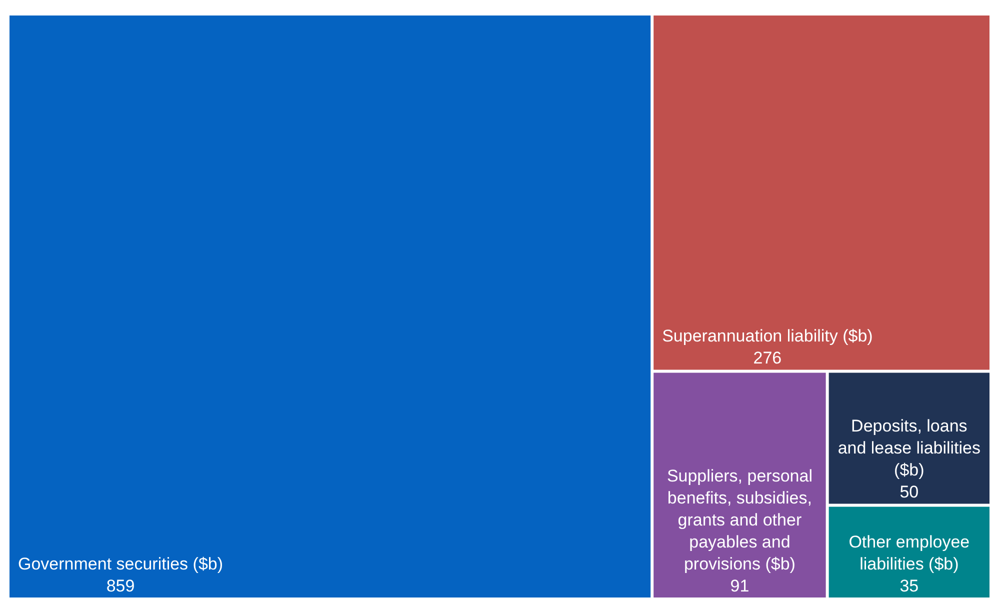 The width and height of the screenshot is (991, 599). Describe the element at coordinates (909, 553) in the screenshot. I see `category-label: Other employee liabilities ($b)` at that location.